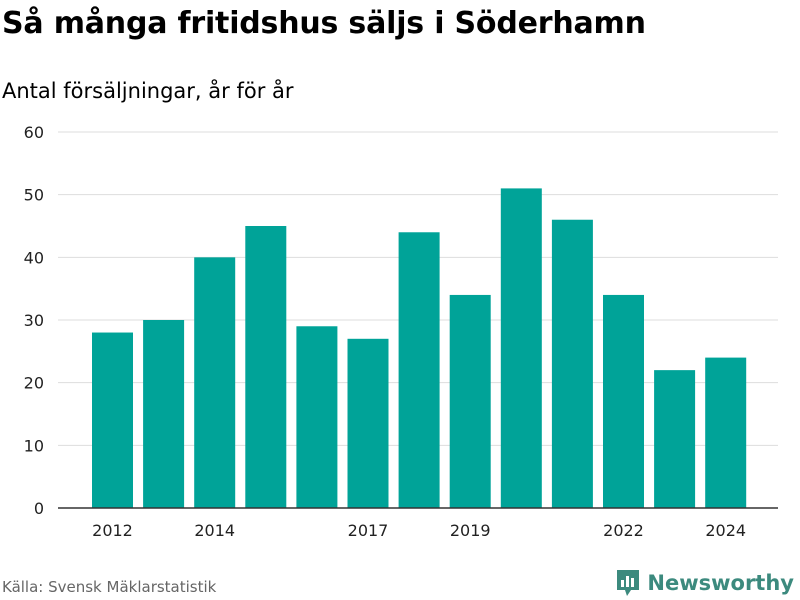 The height and width of the screenshot is (600, 800). What do you see at coordinates (34, 195) in the screenshot?
I see `y-tick-label: 50` at bounding box center [34, 195].